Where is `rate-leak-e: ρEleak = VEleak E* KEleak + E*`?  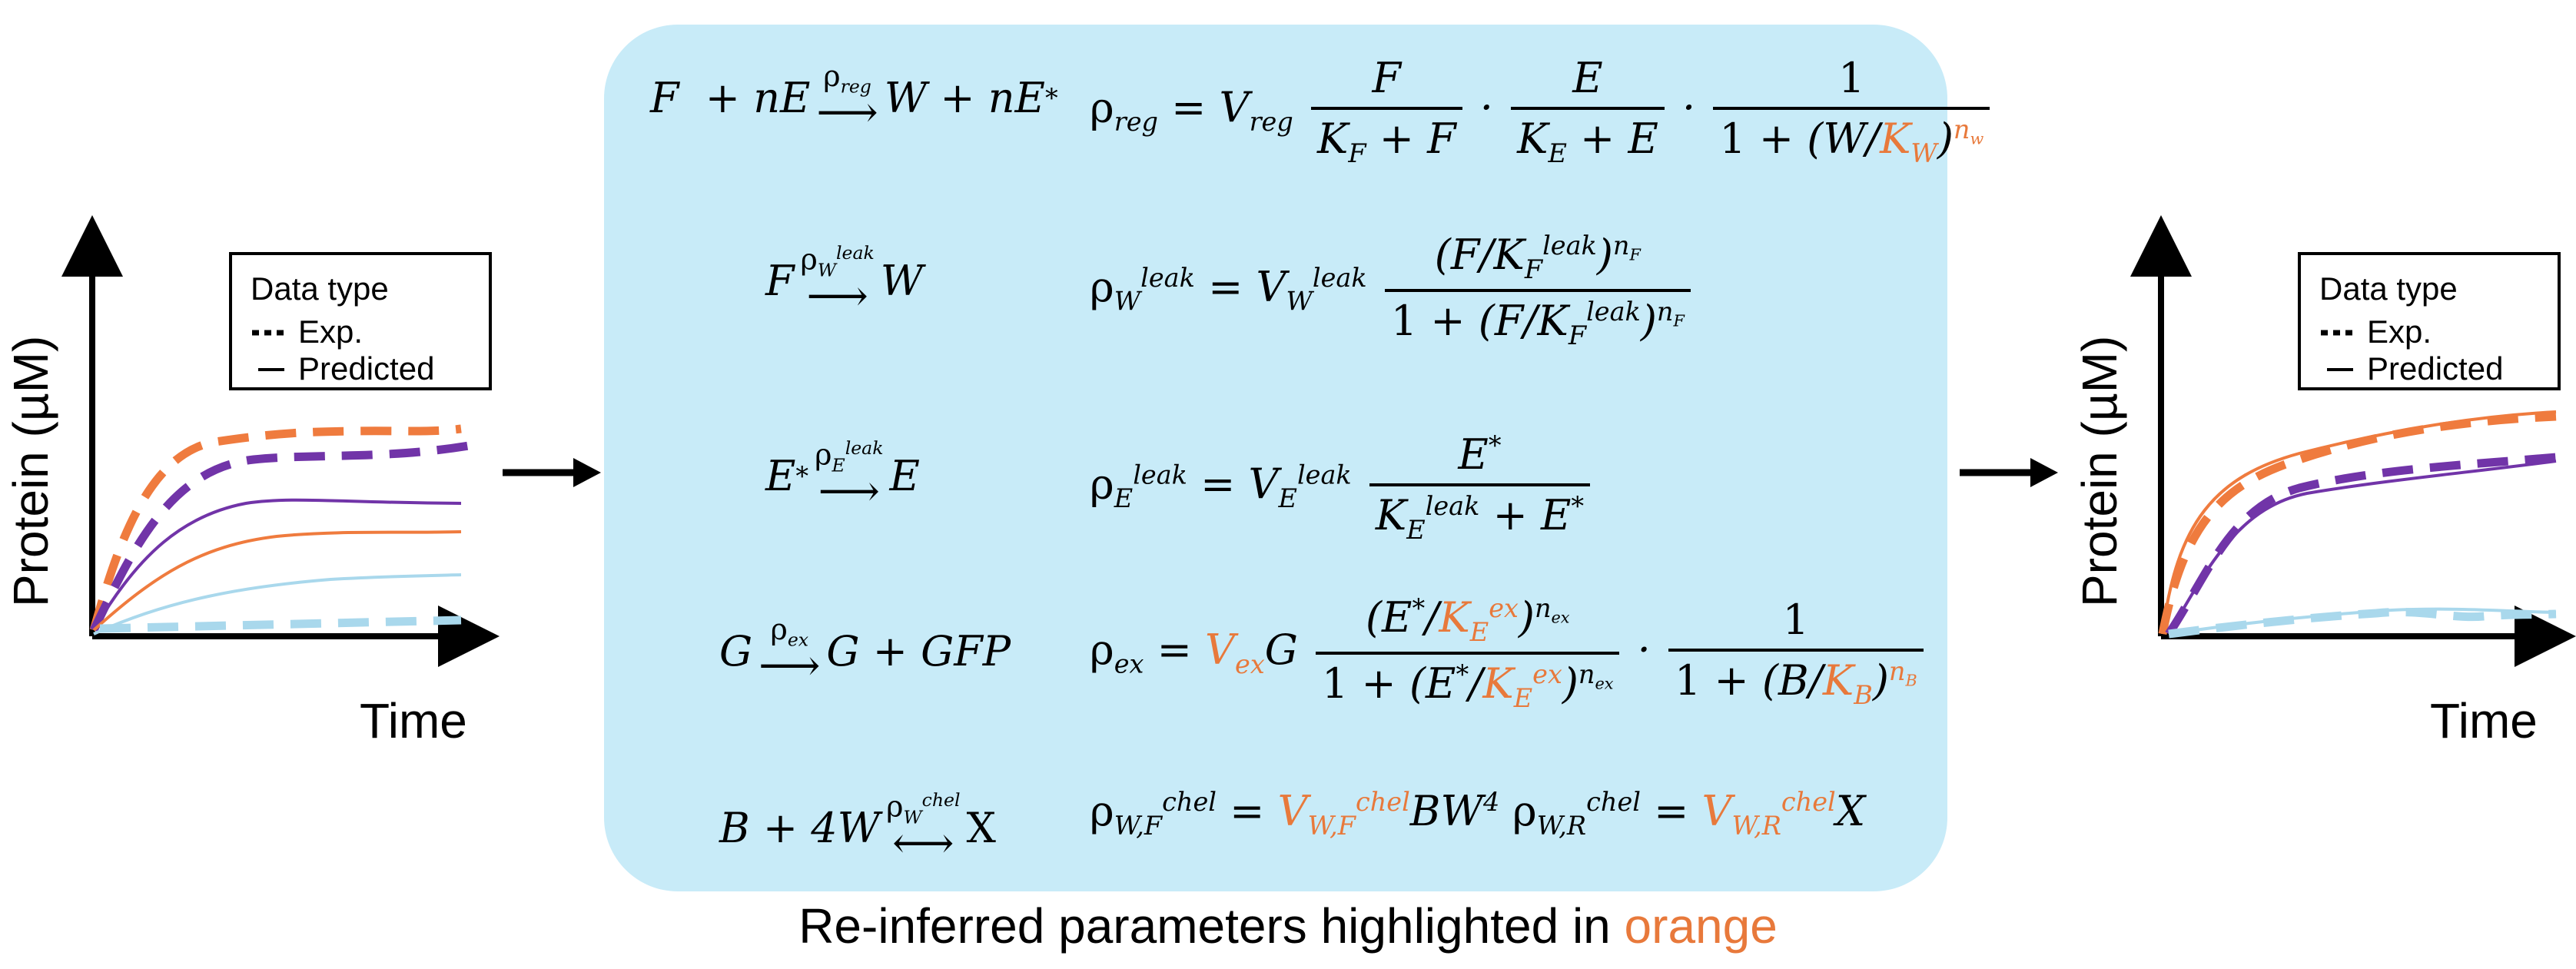 rate-leak-e: ρEleak = VEleak E* KEleak + E* is located at coordinates (1342, 487).